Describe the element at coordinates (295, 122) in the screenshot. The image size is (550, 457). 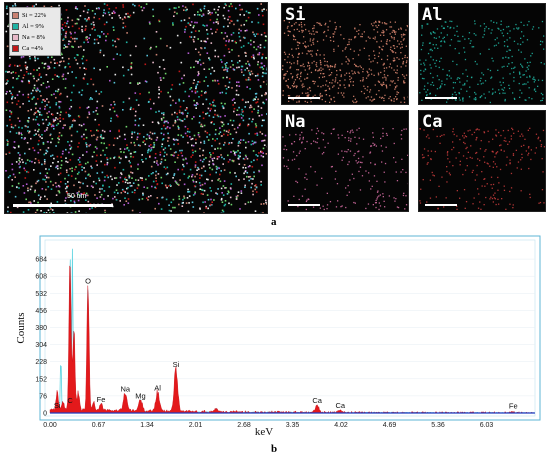
I see `tile-na-label: Na` at that location.